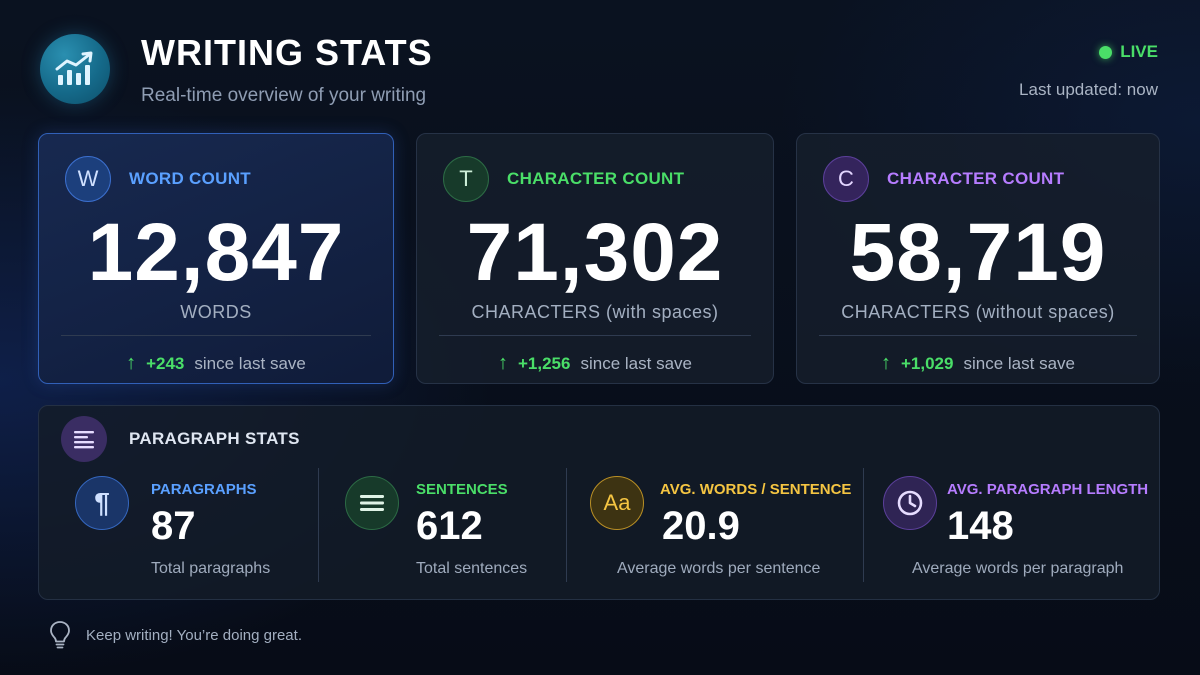 This screenshot has width=1200, height=675. I want to click on live-label: LIVE, so click(1139, 51).